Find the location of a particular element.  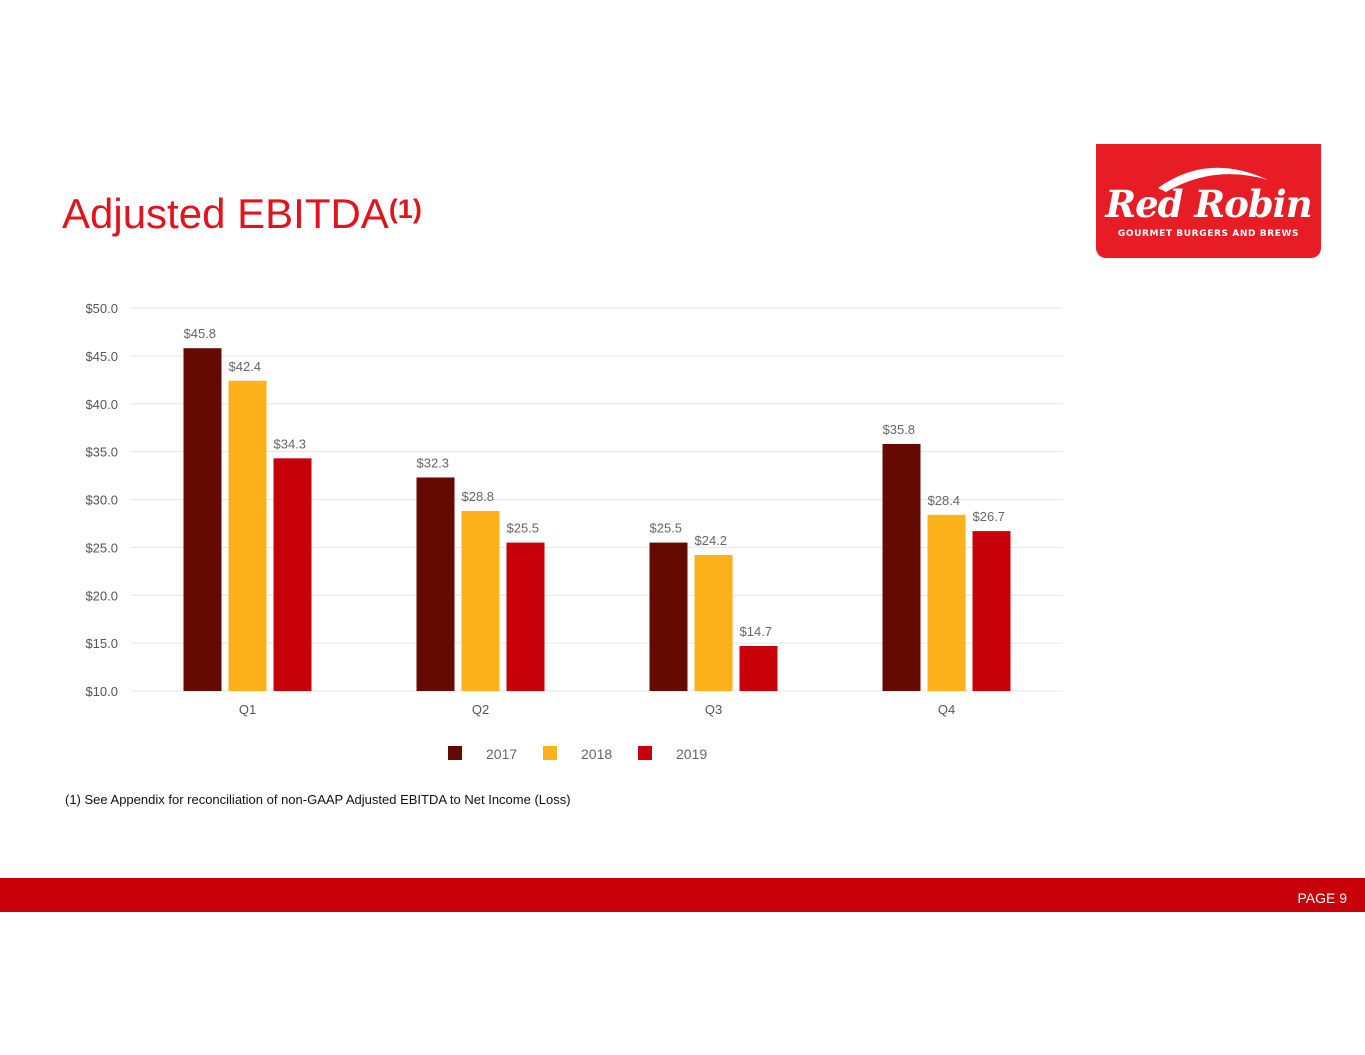

y-tick-label: $30.0 is located at coordinates (101, 500).